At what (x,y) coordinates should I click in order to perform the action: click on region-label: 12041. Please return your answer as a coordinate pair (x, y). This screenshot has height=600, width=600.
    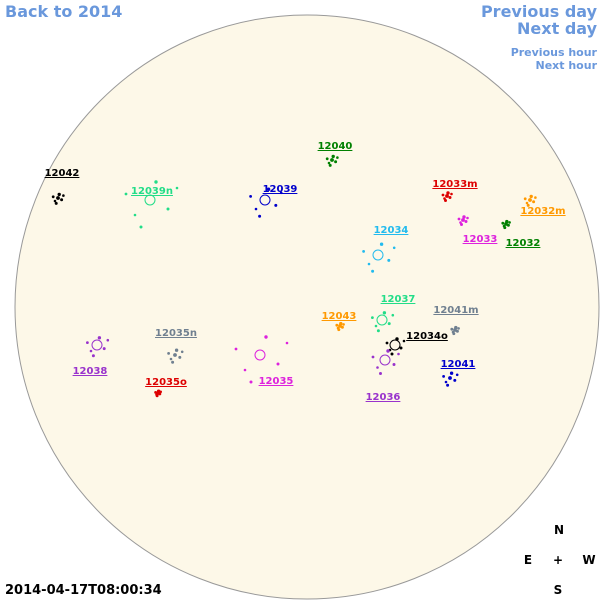
    Looking at the image, I should click on (458, 364).